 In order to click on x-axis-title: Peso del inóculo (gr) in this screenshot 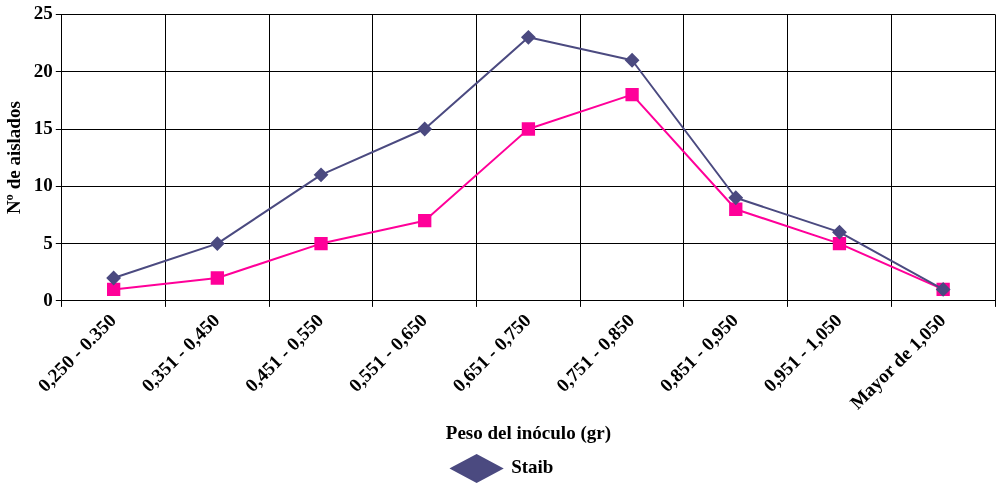, I will do `click(528, 432)`.